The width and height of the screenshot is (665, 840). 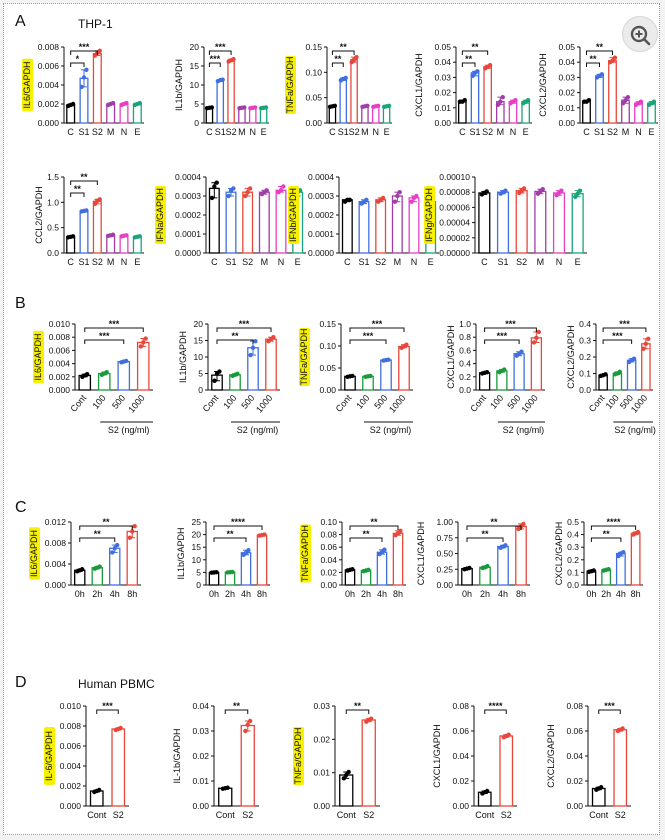 I want to click on y-tick-label: 15, so click(x=199, y=341).